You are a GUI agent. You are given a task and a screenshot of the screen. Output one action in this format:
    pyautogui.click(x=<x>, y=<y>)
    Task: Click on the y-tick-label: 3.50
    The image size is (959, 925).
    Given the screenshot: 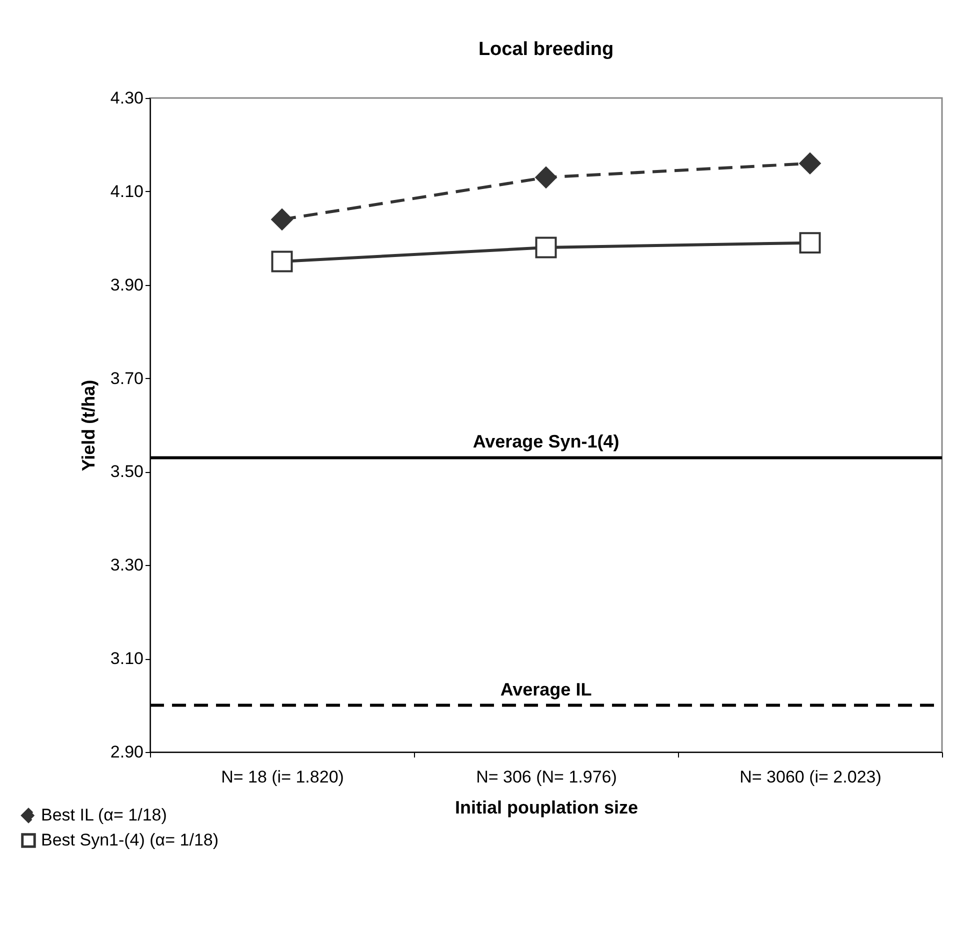 What is the action you would take?
    pyautogui.click(x=127, y=472)
    